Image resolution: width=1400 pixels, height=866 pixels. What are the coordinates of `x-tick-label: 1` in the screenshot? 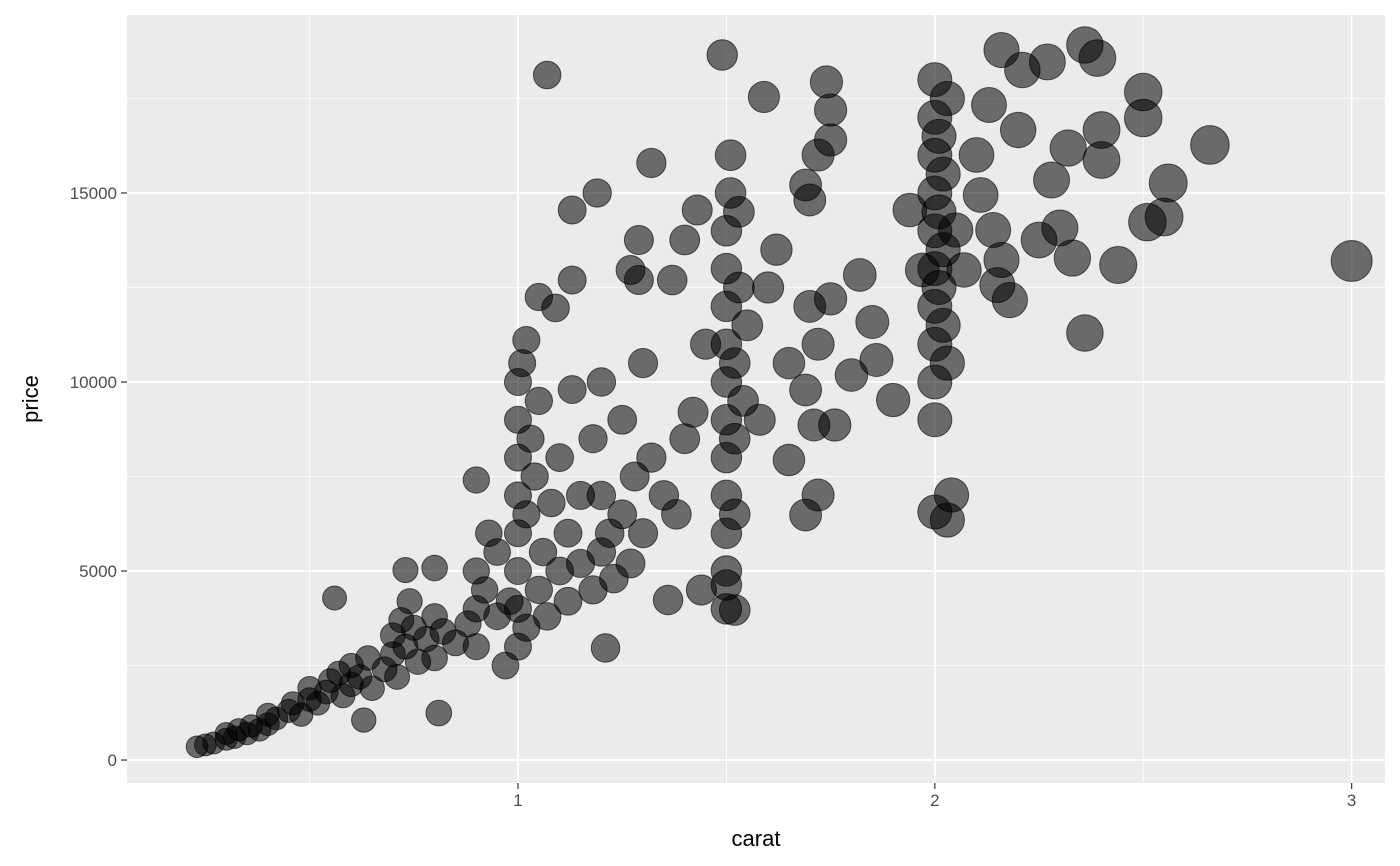 It's located at (517, 800).